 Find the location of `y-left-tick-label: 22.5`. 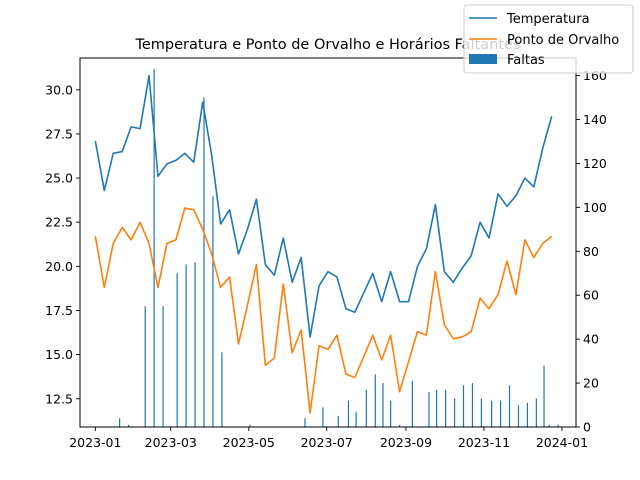

y-left-tick-label: 22.5 is located at coordinates (59, 222).